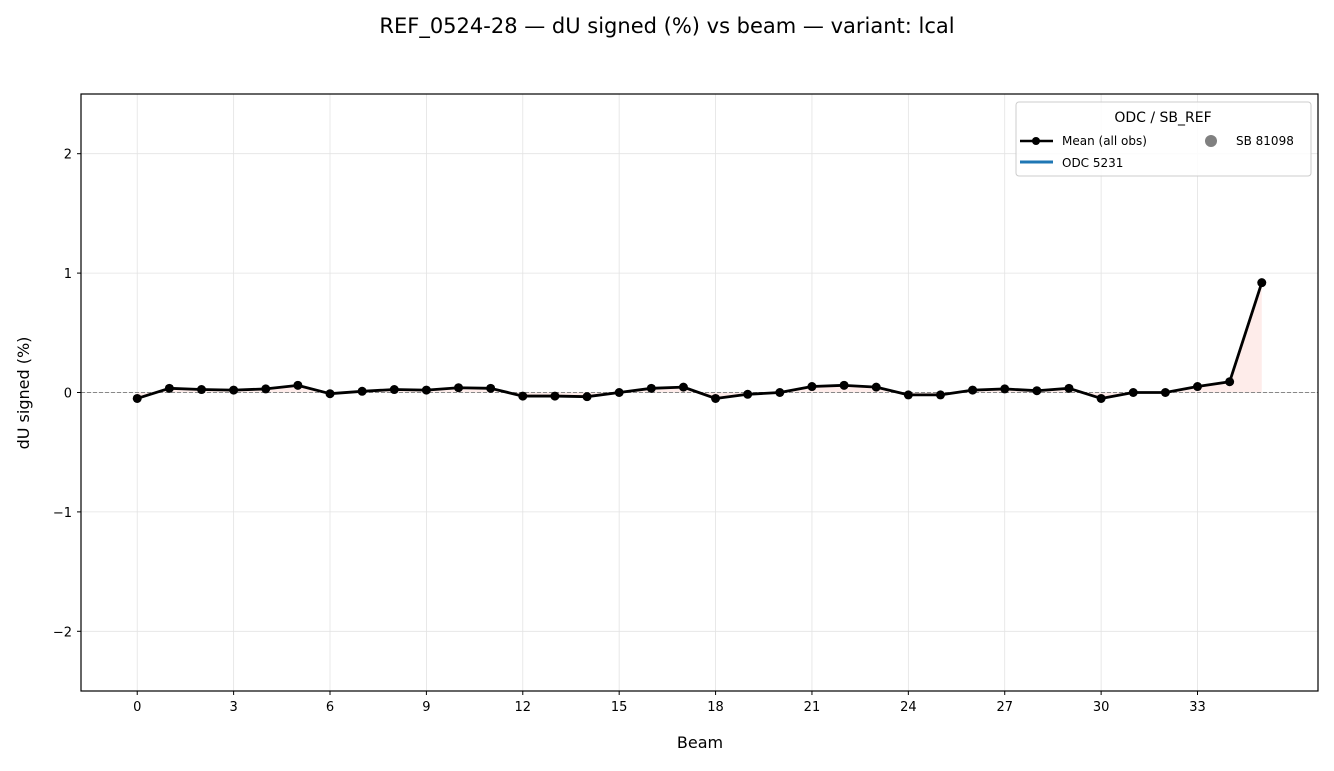  I want to click on y-tick-label: −2, so click(62, 632).